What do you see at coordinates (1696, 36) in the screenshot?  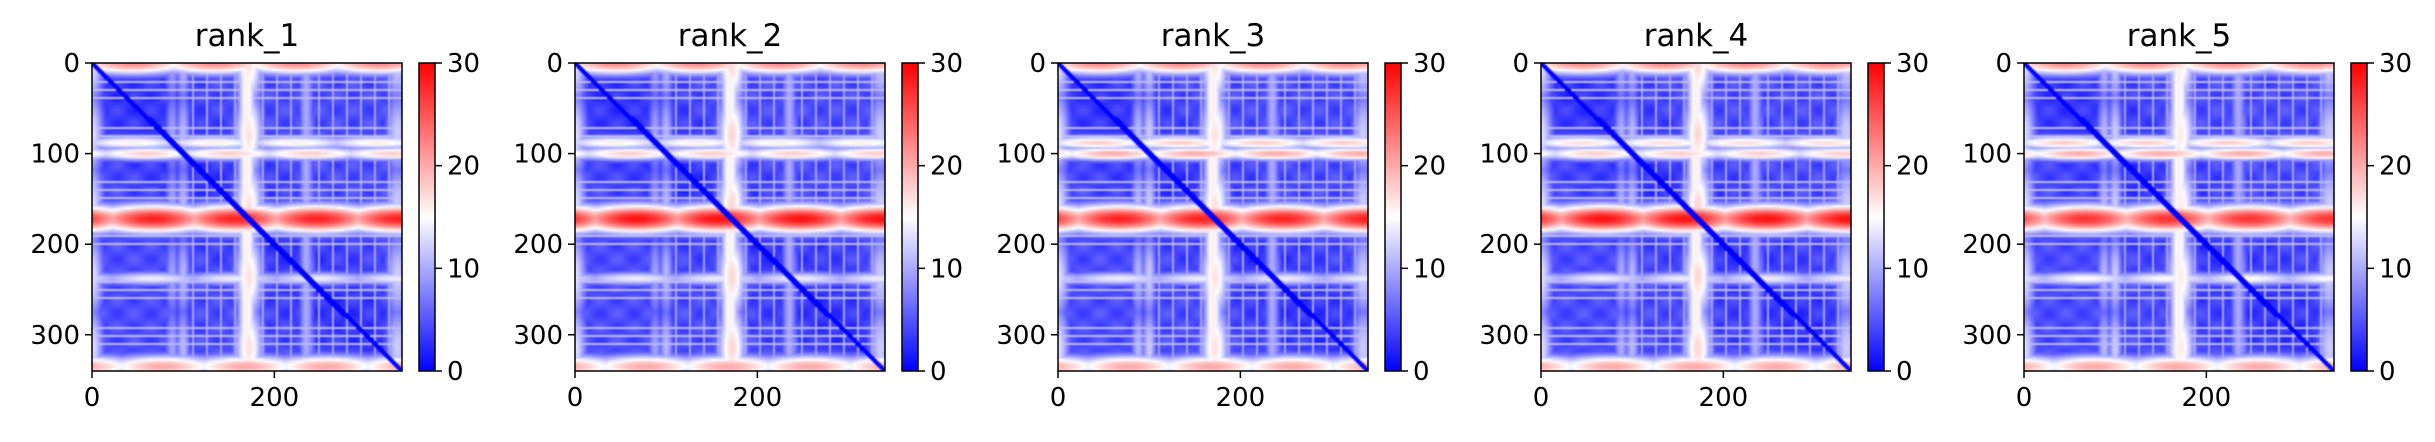 I see `panel-title: rank_4` at bounding box center [1696, 36].